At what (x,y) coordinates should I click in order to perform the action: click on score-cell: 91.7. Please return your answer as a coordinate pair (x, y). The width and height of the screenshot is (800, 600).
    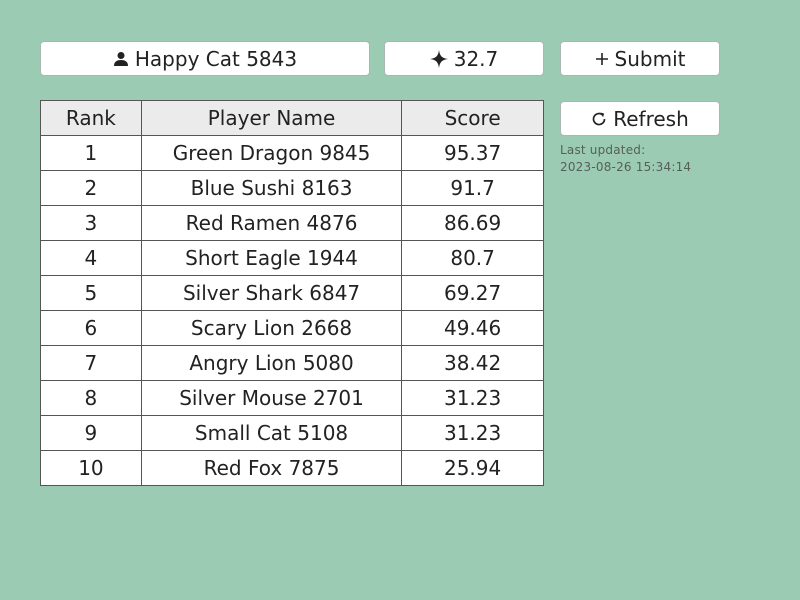
    Looking at the image, I should click on (472, 188).